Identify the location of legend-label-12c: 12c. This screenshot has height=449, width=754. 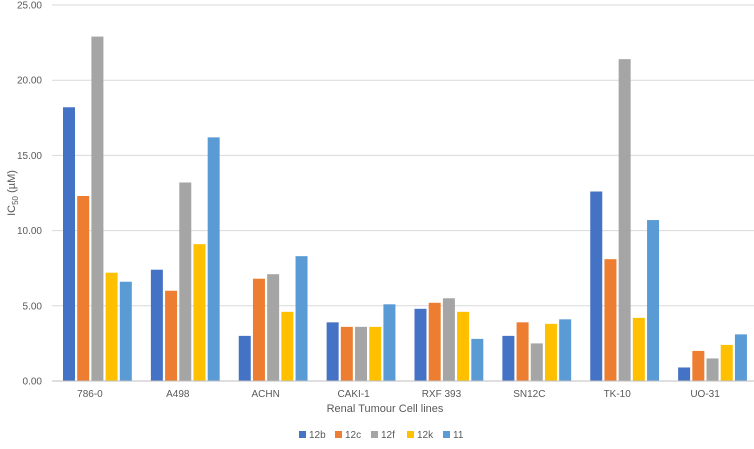
(353, 435).